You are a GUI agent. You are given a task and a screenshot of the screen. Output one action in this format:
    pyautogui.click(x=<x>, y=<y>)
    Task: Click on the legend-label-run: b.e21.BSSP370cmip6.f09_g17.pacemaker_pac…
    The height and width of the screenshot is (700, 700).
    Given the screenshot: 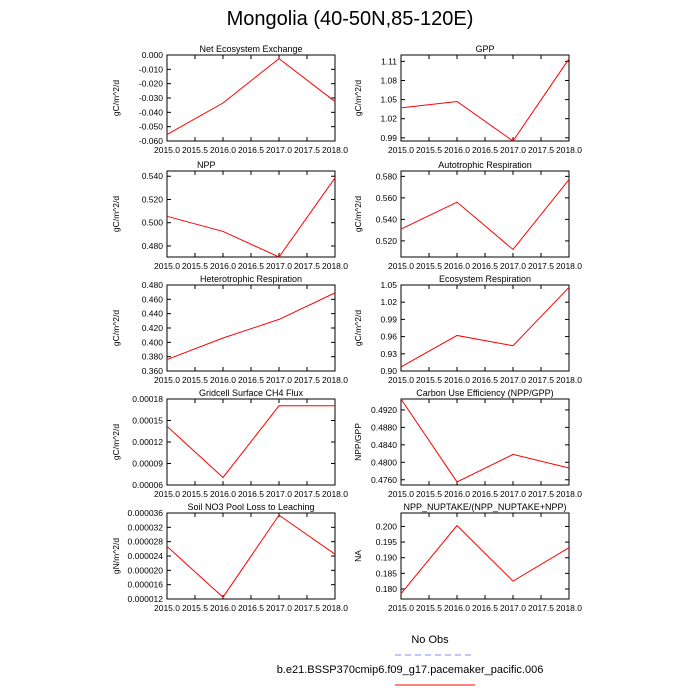 What is the action you would take?
    pyautogui.click(x=410, y=670)
    